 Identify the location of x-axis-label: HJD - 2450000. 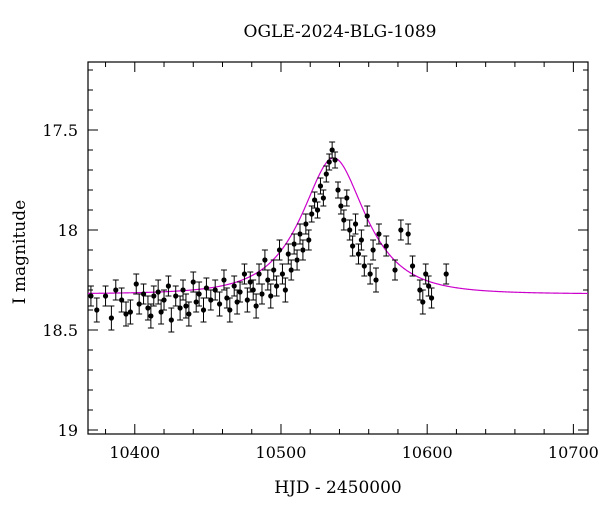
(338, 488).